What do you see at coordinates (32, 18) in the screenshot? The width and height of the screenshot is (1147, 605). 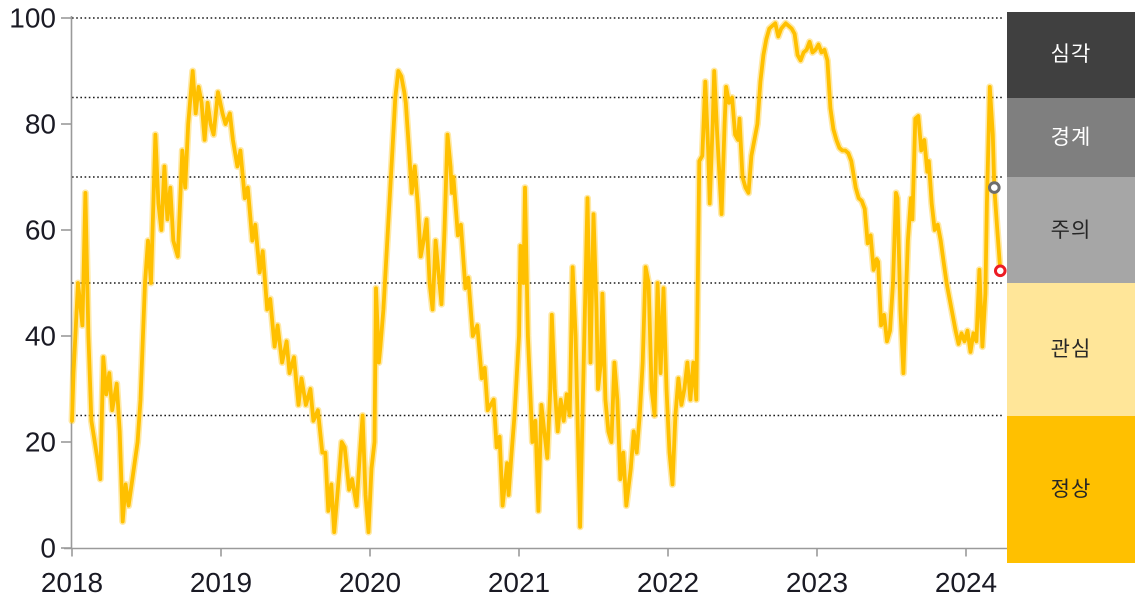 I see `y-axis-label-100: 100` at bounding box center [32, 18].